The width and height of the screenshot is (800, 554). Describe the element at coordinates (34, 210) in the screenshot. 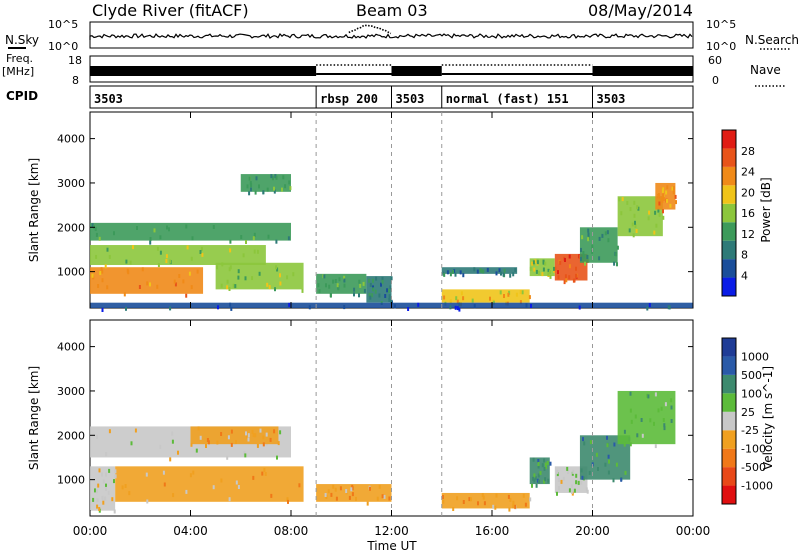

I see `power-ylabel: Slant Range [km]` at that location.